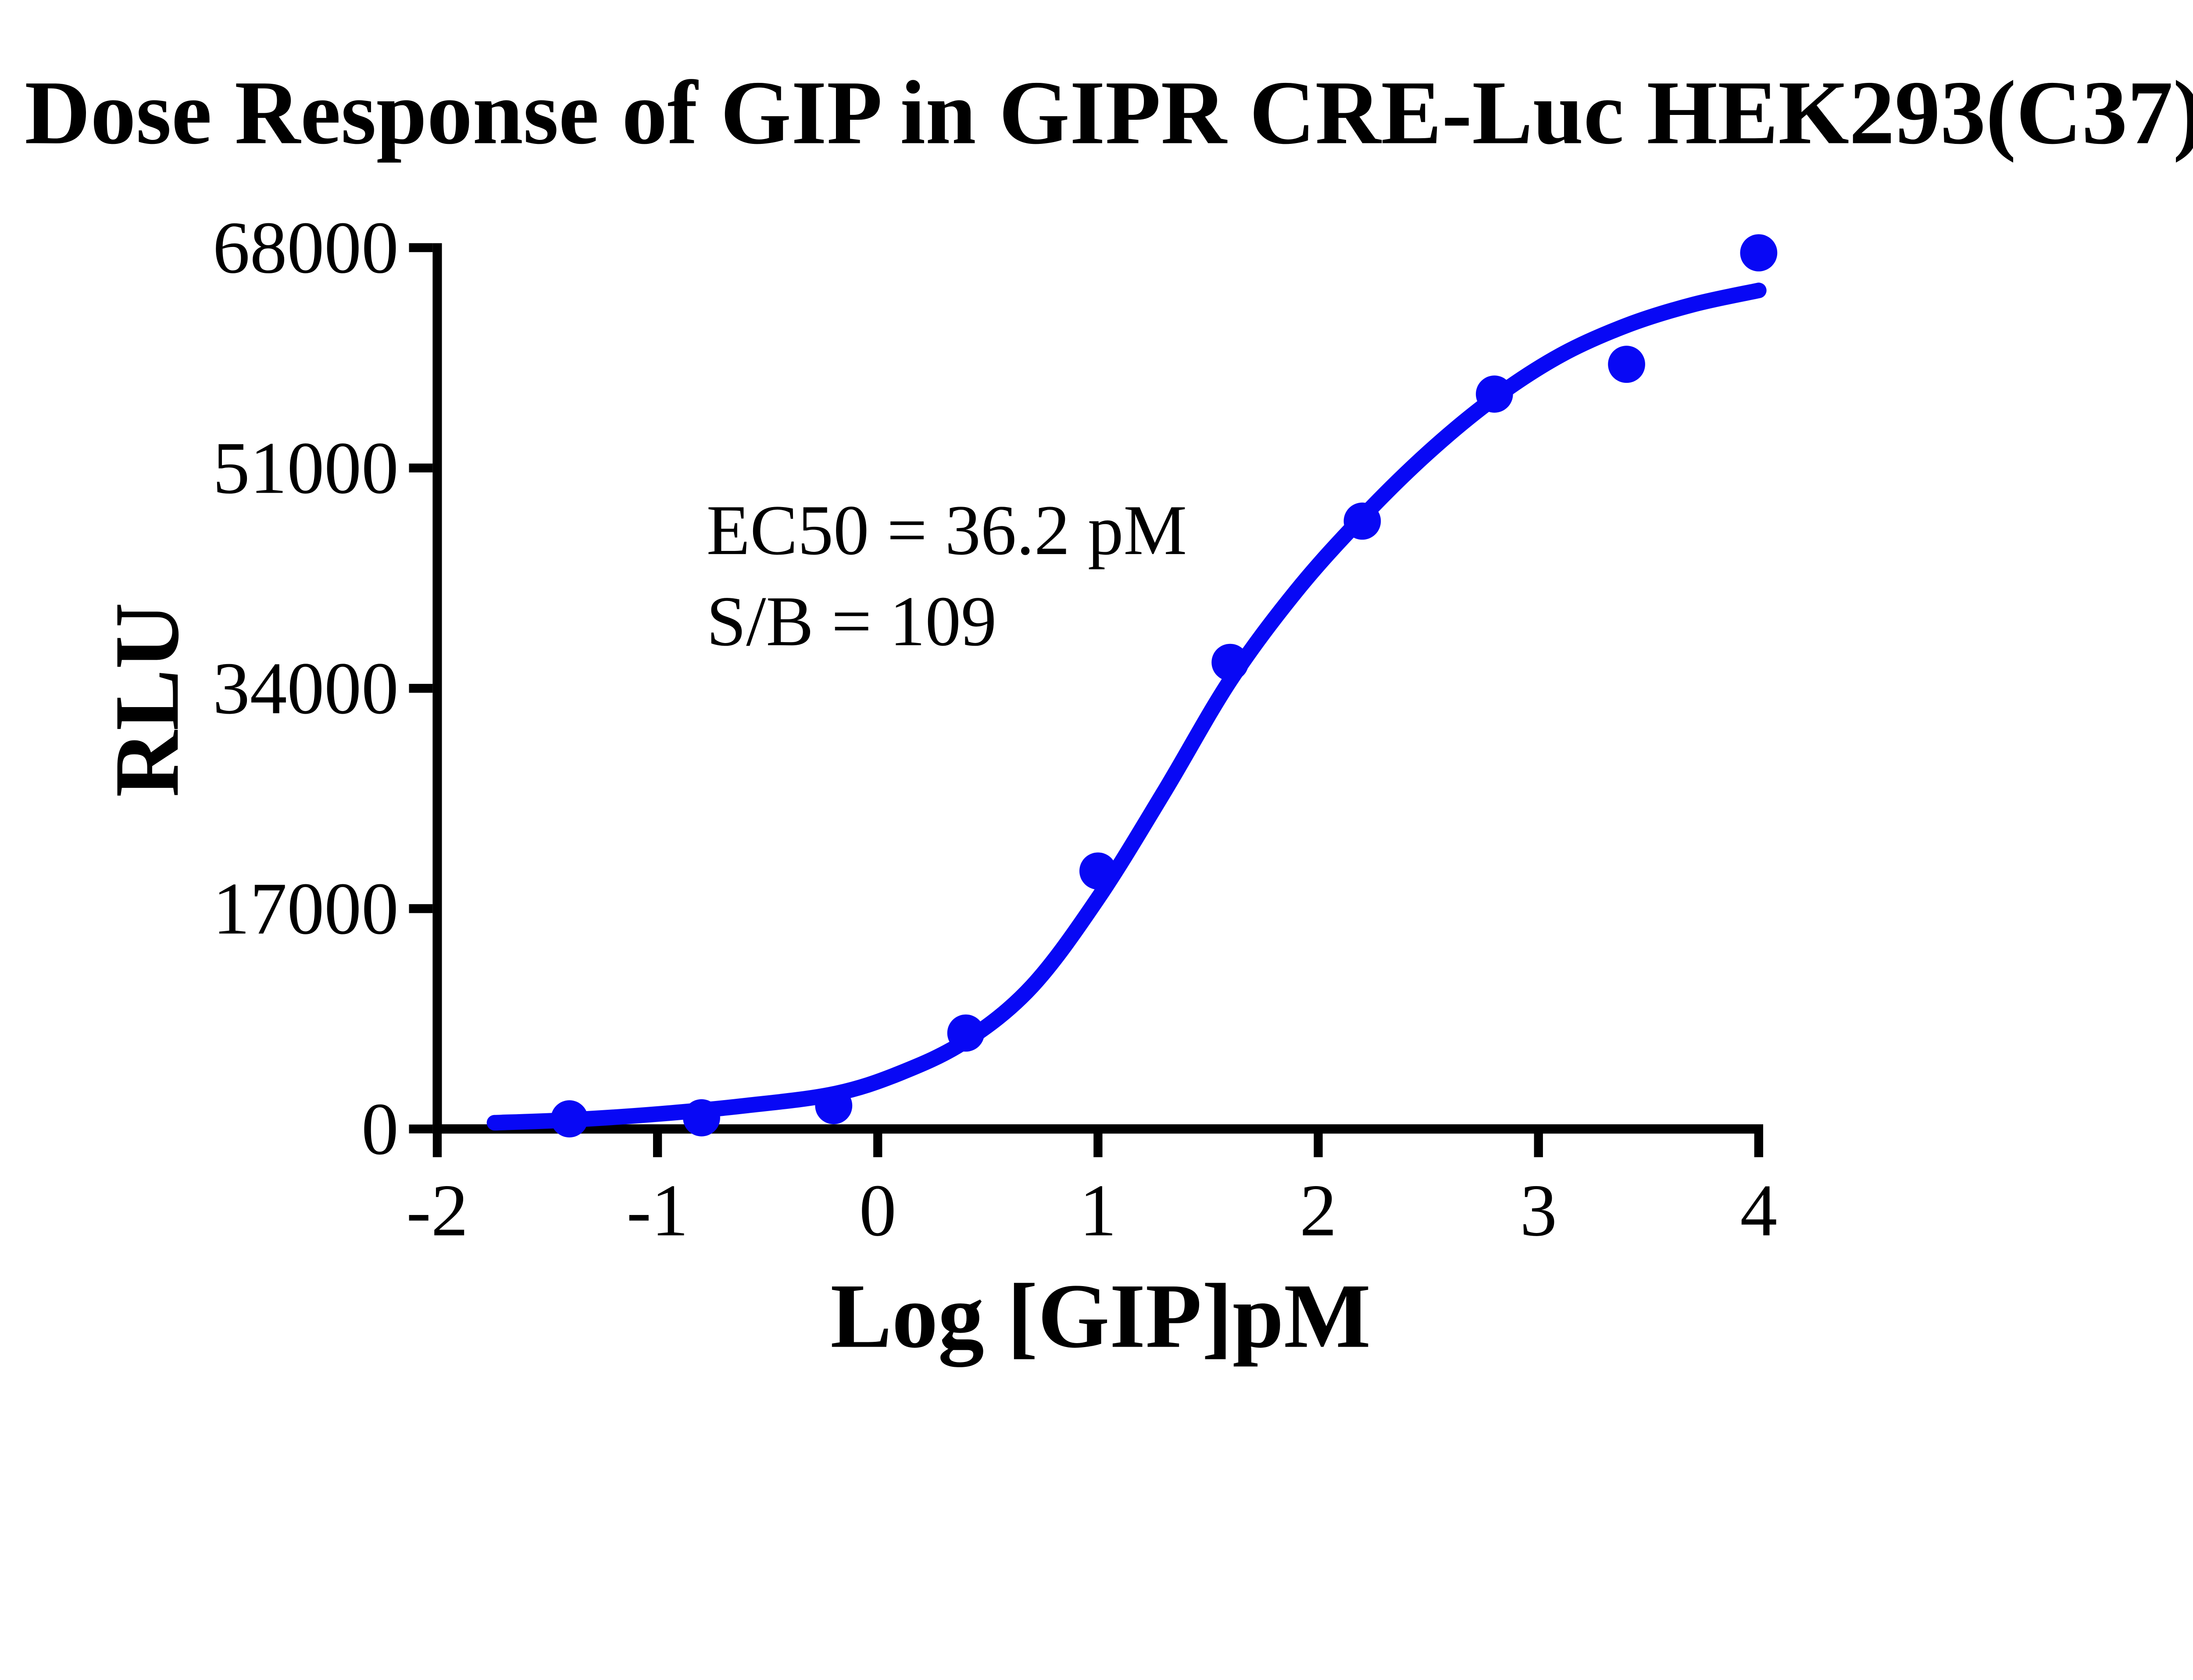  What do you see at coordinates (852, 621) in the screenshot?
I see `annotation-signal-to-background: S/B = 109` at bounding box center [852, 621].